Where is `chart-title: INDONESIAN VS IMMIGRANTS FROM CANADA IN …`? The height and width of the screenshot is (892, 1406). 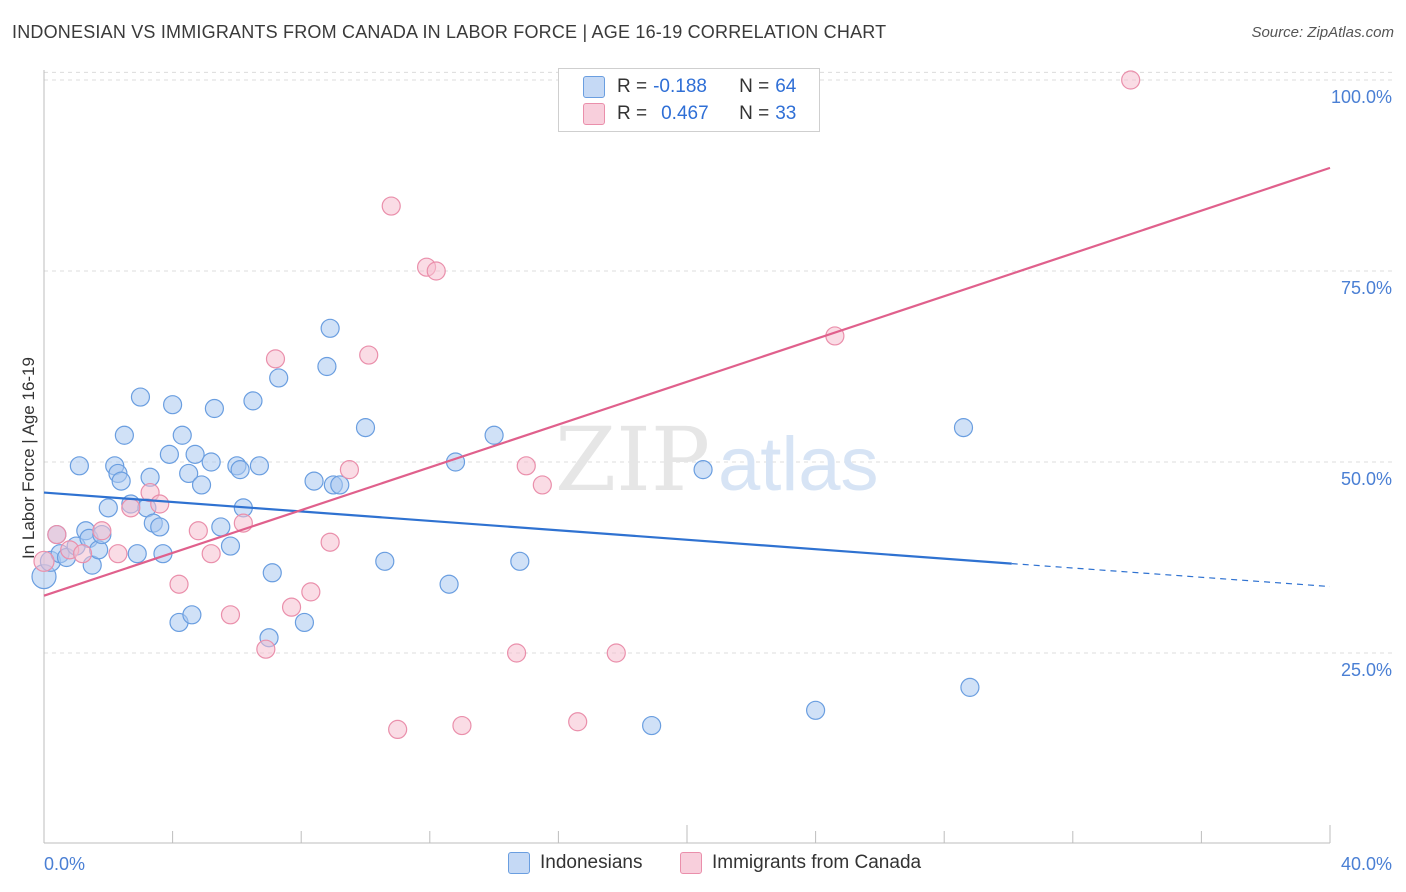
chart-title: INDONESIAN VS IMMIGRANTS FROM CANADA IN … is located at coordinates (449, 32).